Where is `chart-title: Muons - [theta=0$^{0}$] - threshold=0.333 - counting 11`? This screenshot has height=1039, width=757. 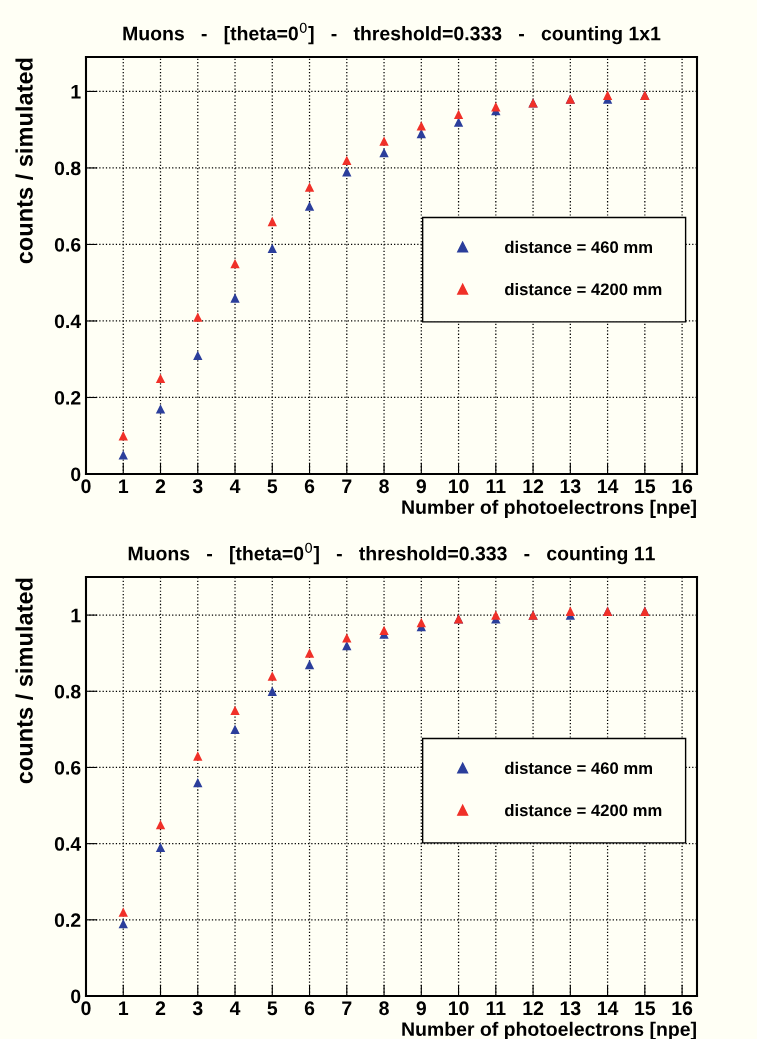 chart-title: Muons - [theta=0$^{0}$] - threshold=0.333 - counting 11 is located at coordinates (391, 553).